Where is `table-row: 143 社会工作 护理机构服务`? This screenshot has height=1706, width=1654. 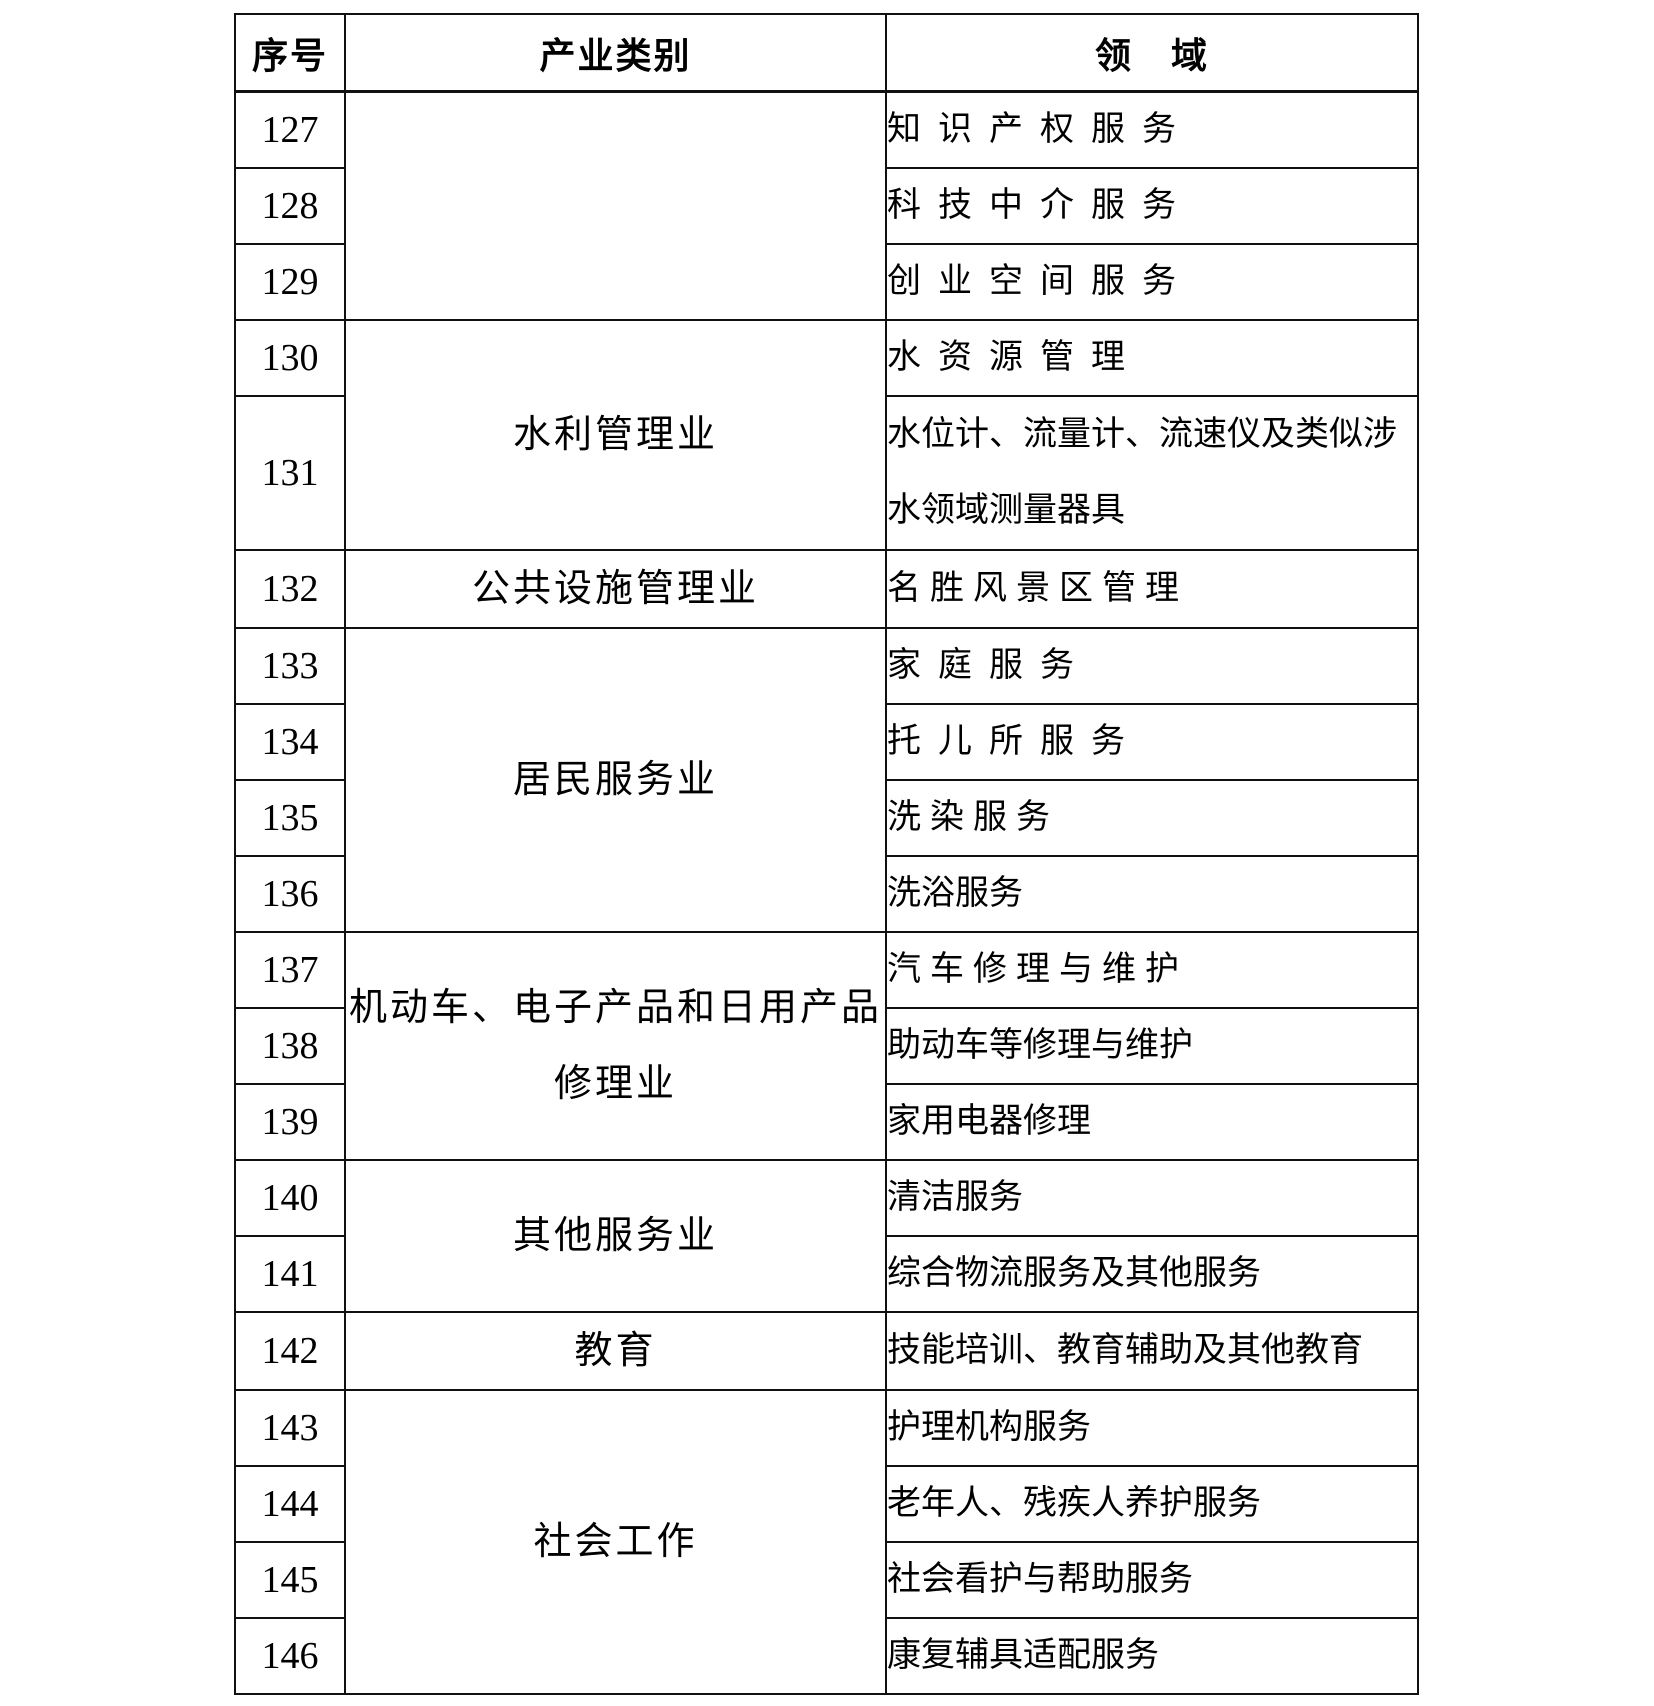
table-row: 143 社会工作 护理机构服务 is located at coordinates (826, 1542).